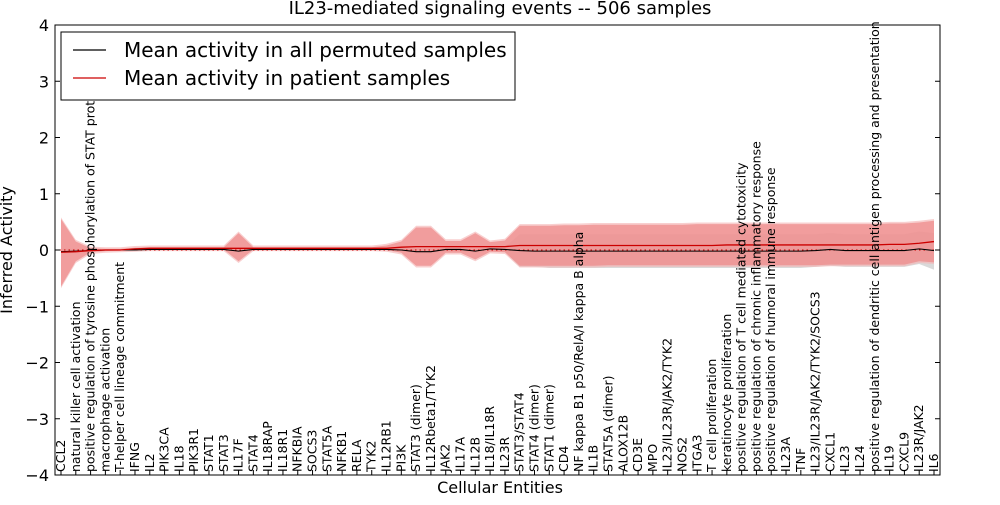 The width and height of the screenshot is (1000, 505). Describe the element at coordinates (223, 453) in the screenshot. I see `x-category-label: STAT3` at that location.